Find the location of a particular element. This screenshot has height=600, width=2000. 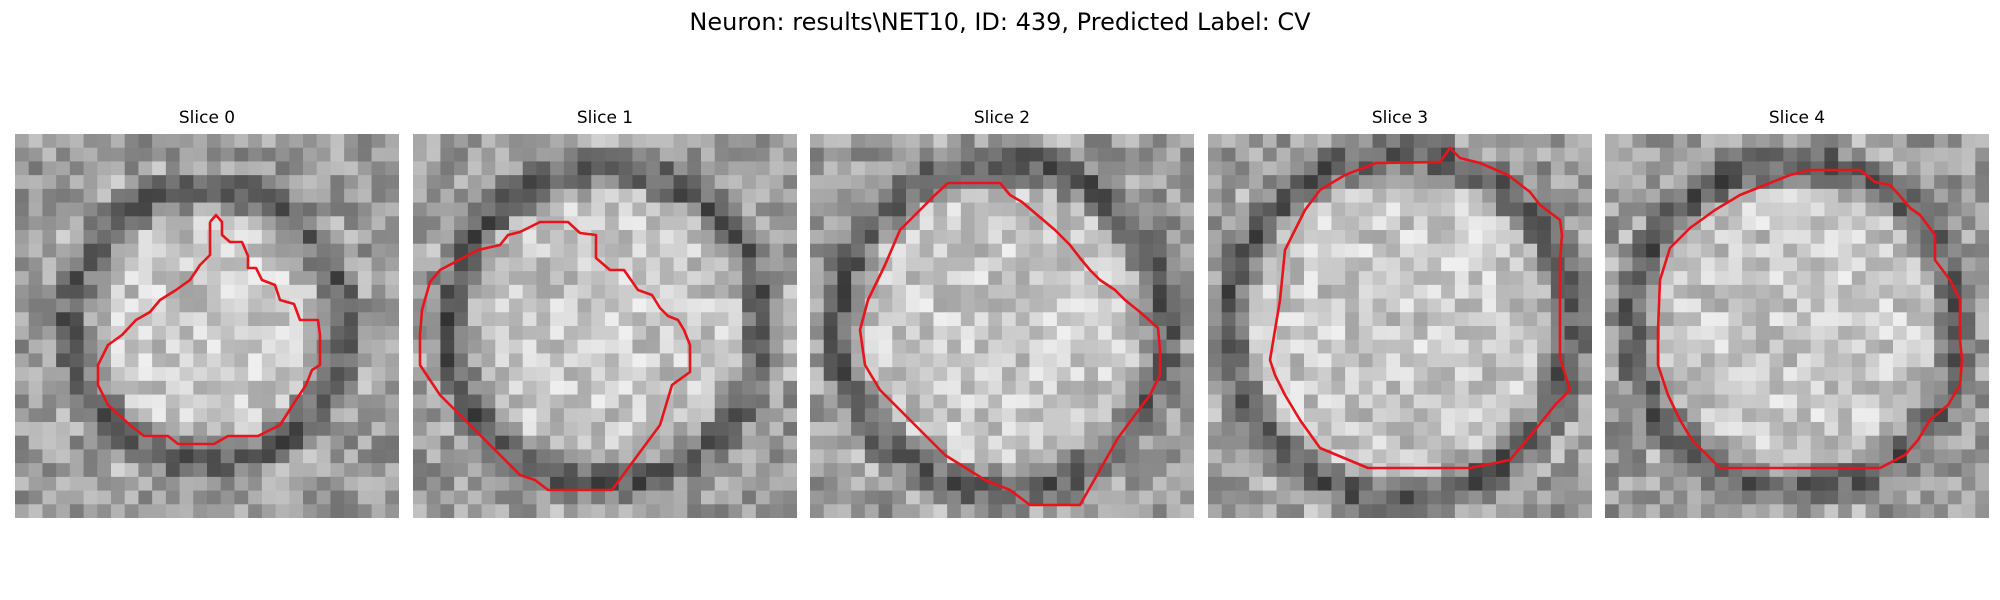

slice-title: Slice 2 is located at coordinates (1002, 118).